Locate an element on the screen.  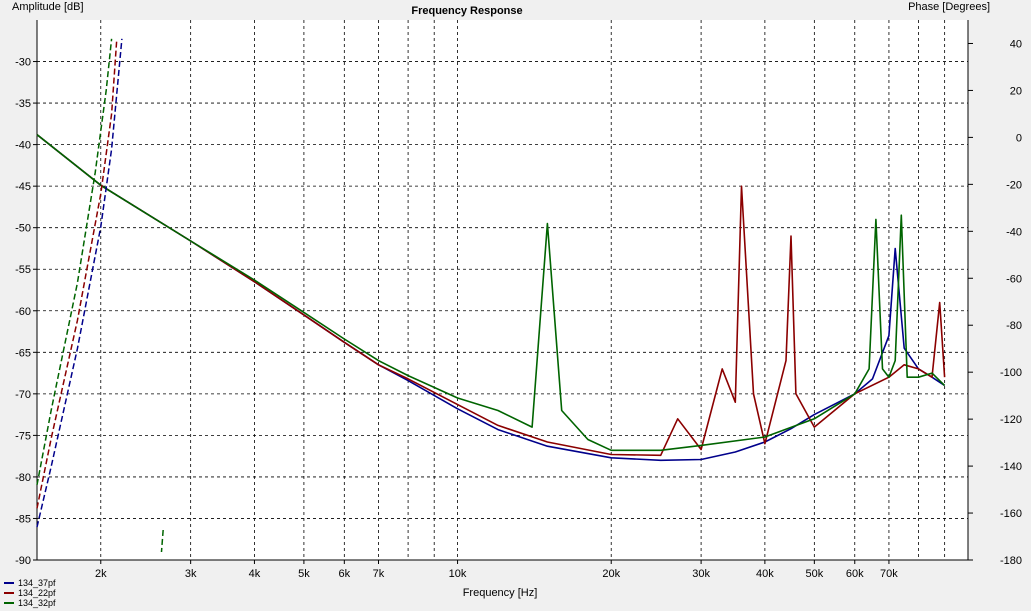
x-tick-label: 7k is located at coordinates (379, 574).